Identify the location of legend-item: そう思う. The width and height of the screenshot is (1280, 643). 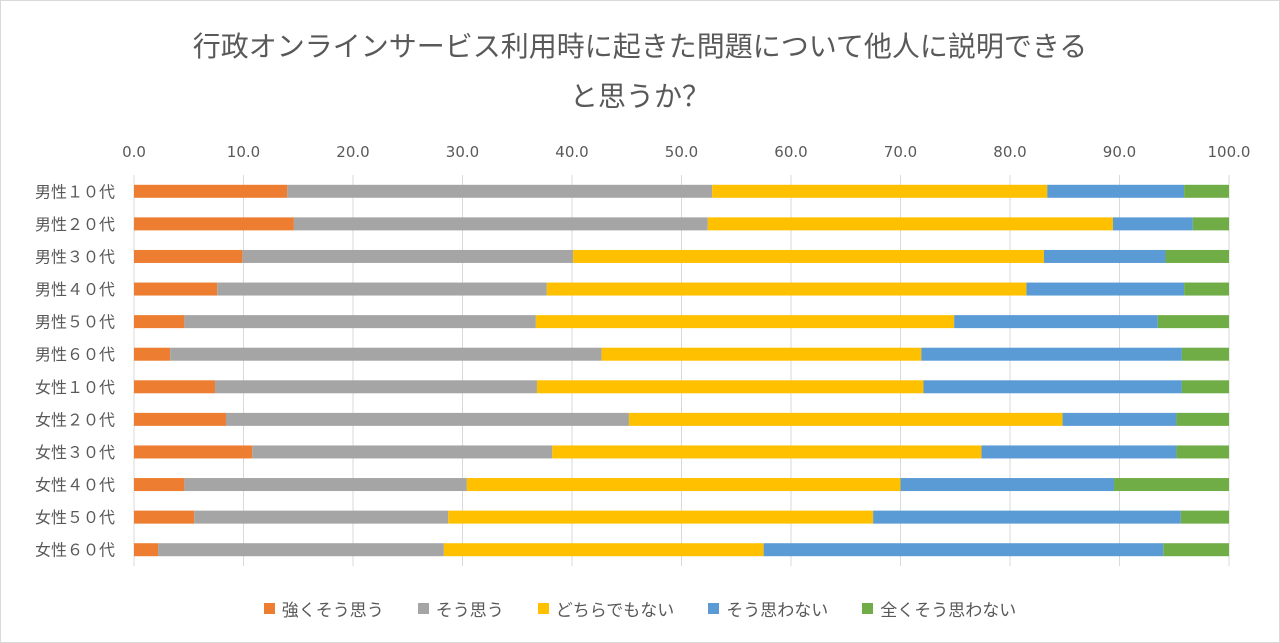
(460, 608).